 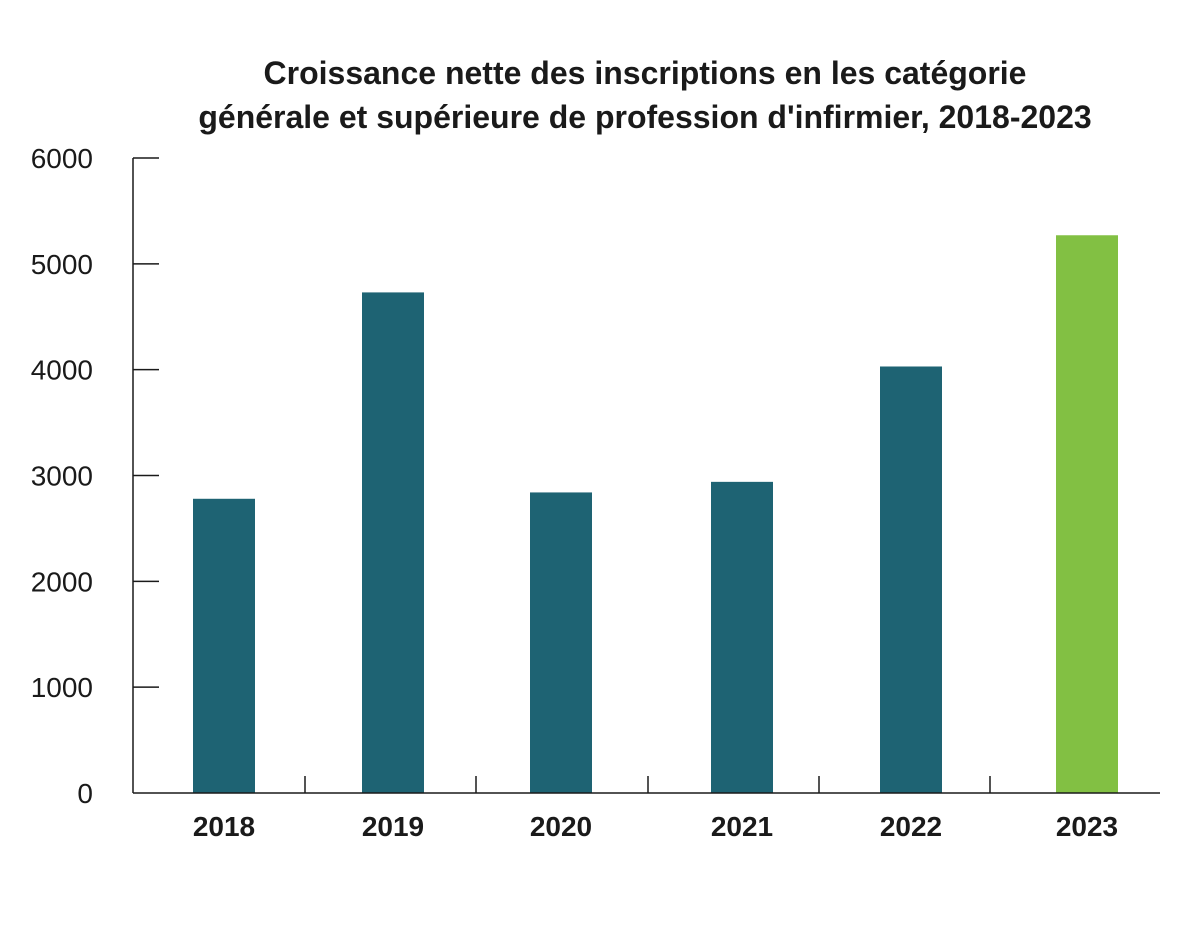 I want to click on y-tick-label: 4000, so click(x=62, y=370).